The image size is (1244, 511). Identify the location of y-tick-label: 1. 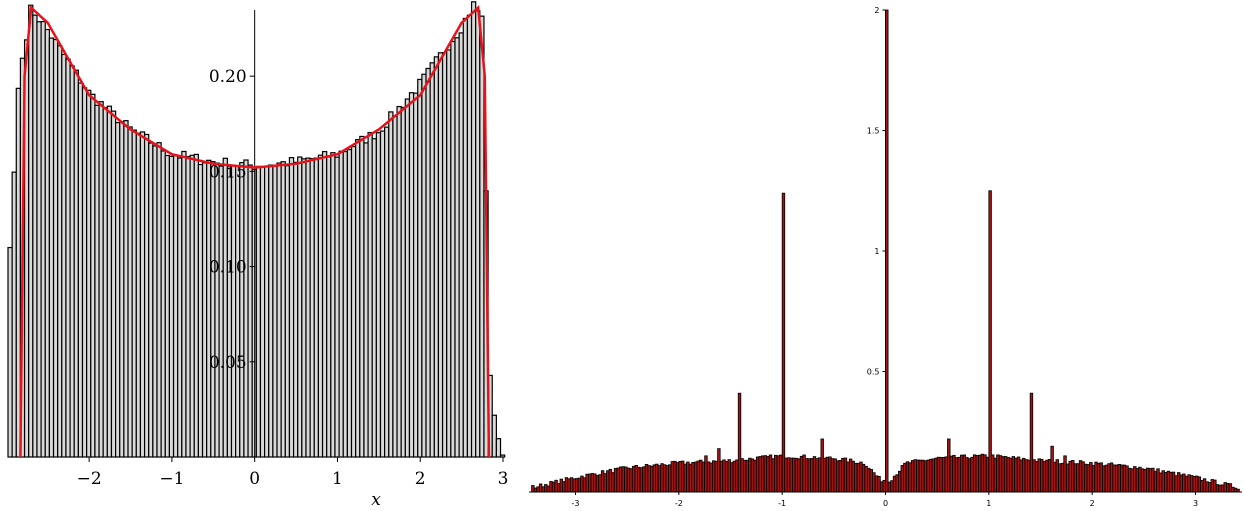
(876, 251).